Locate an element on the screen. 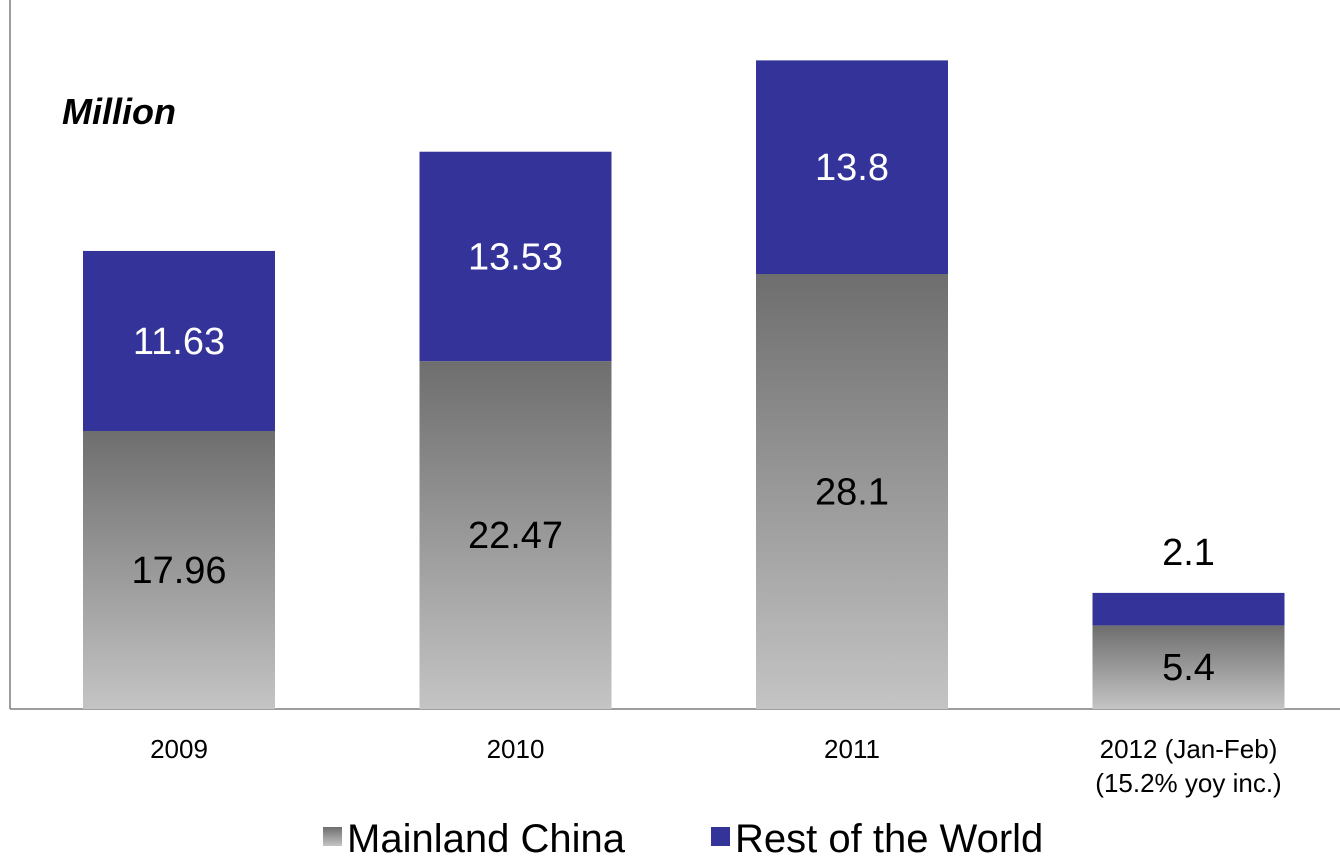 Image resolution: width=1340 pixels, height=861 pixels. data-label-mainland-china-2: 28.1 is located at coordinates (852, 493).